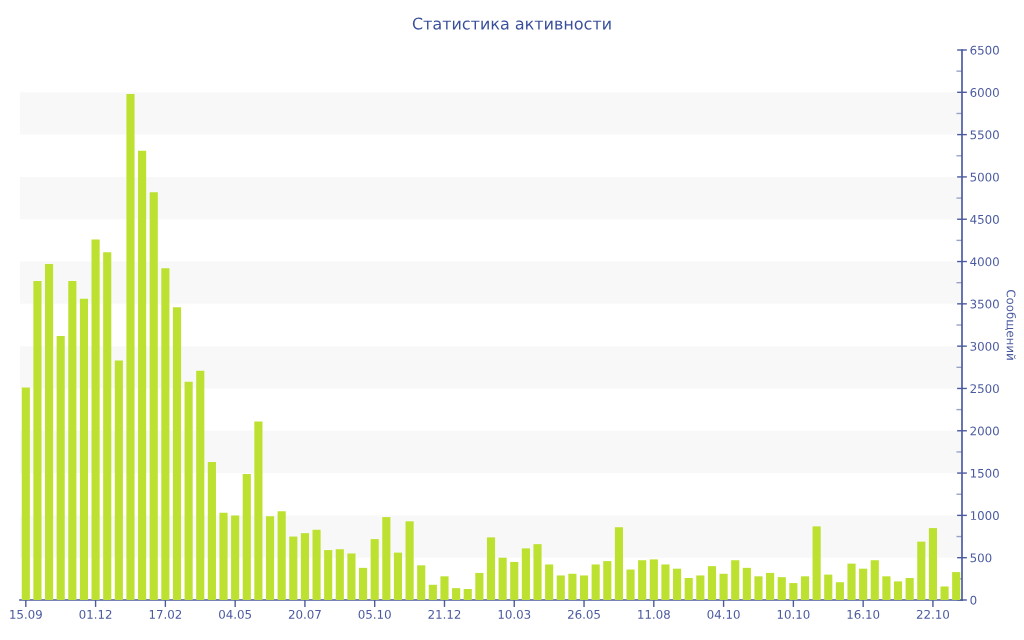 This screenshot has height=640, width=1024. I want to click on x-tick-label: 15.09, so click(26, 614).